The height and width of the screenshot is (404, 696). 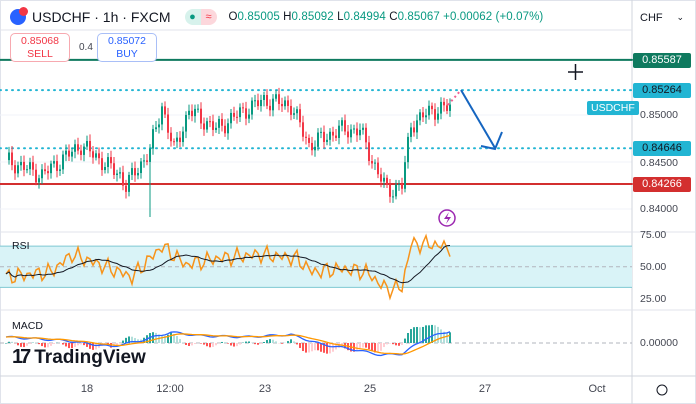 What do you see at coordinates (27, 326) in the screenshot?
I see `macd-label: MACD` at bounding box center [27, 326].